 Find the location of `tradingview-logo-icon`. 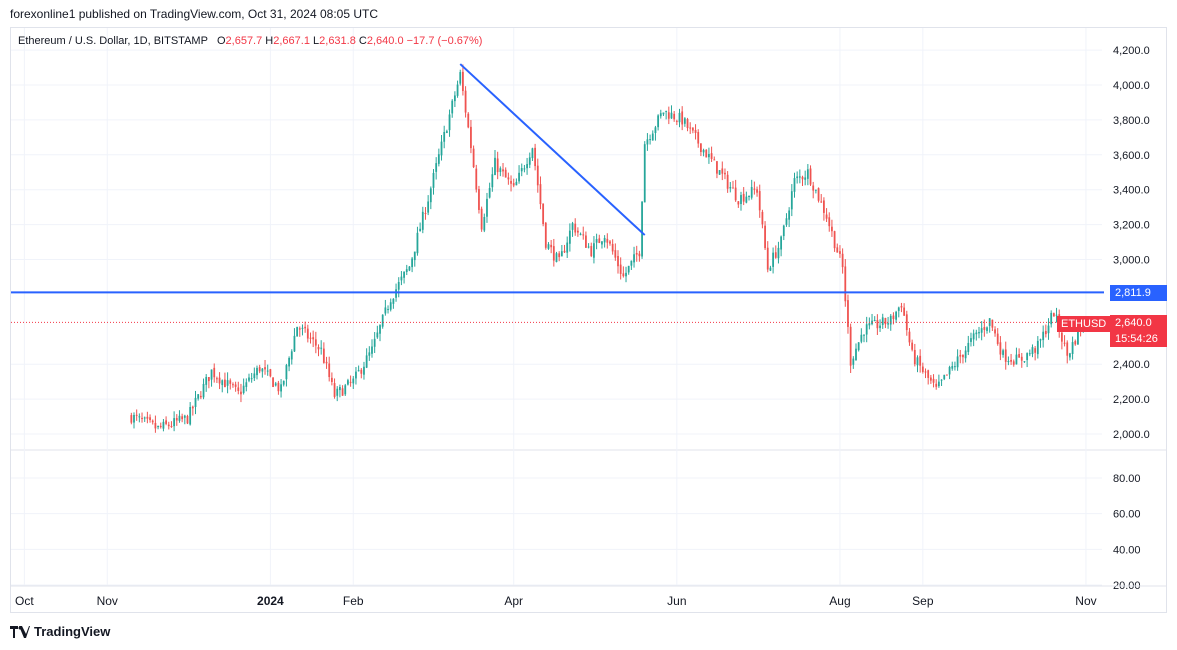

tradingview-logo-icon is located at coordinates (20, 631).